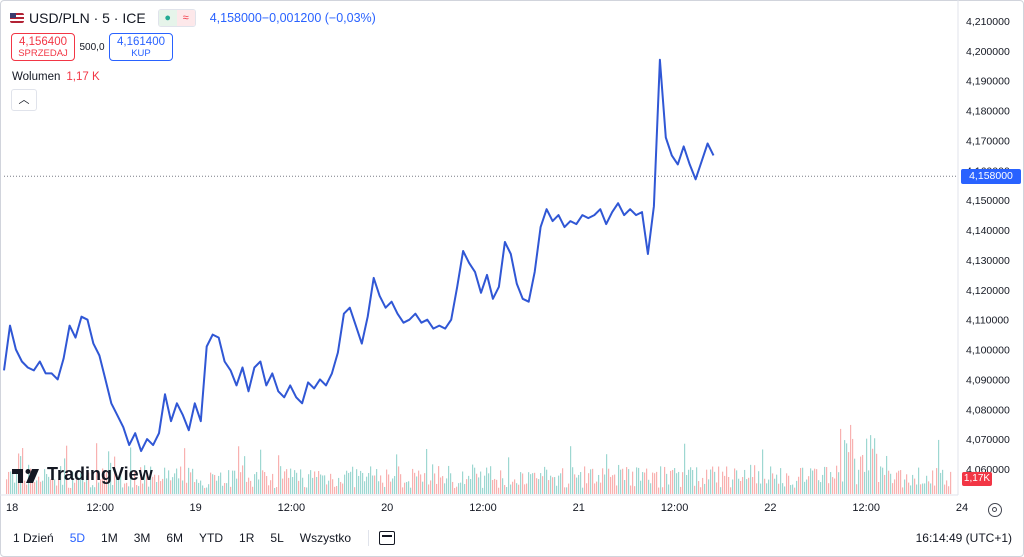 The height and width of the screenshot is (557, 1024). I want to click on tradingview-logo: TradingView, so click(82, 474).